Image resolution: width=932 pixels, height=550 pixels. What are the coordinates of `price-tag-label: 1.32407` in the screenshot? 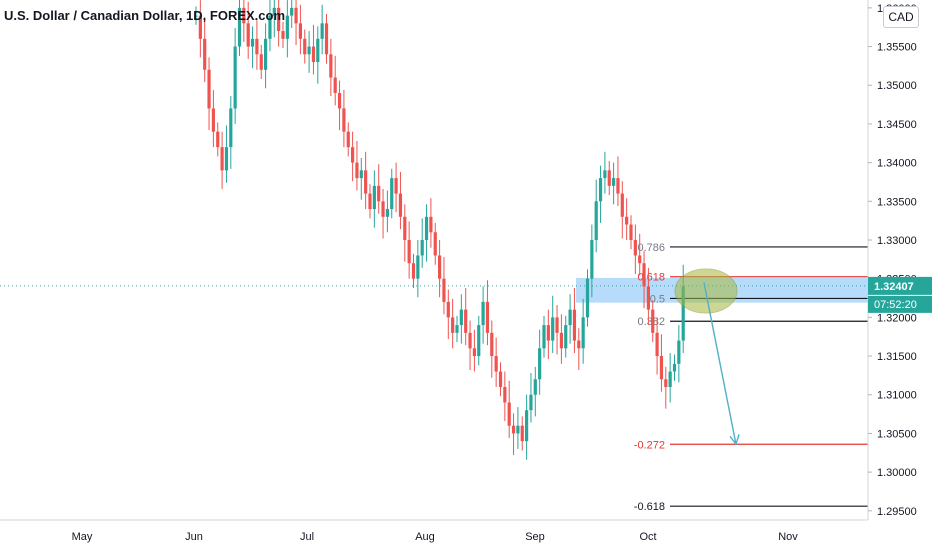 It's located at (894, 287).